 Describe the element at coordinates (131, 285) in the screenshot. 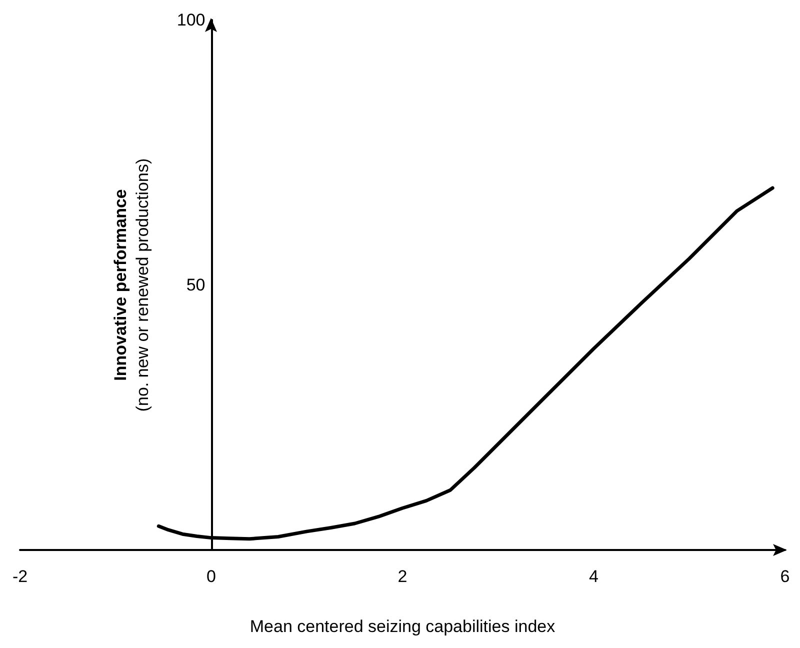

I see `y-axis-title: Innovative performance (no. new or renewed productions)` at that location.